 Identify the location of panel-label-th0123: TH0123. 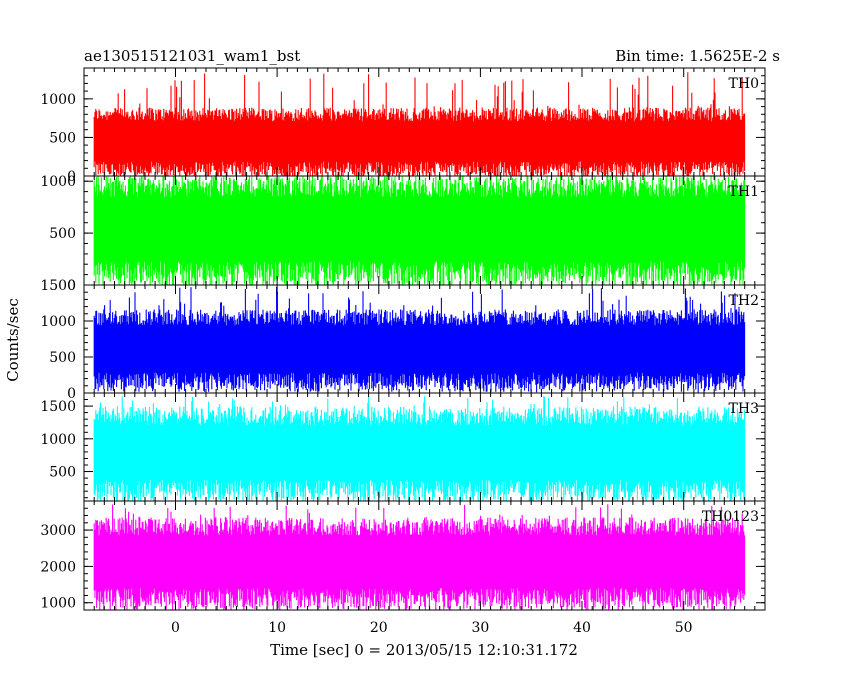
(730, 517).